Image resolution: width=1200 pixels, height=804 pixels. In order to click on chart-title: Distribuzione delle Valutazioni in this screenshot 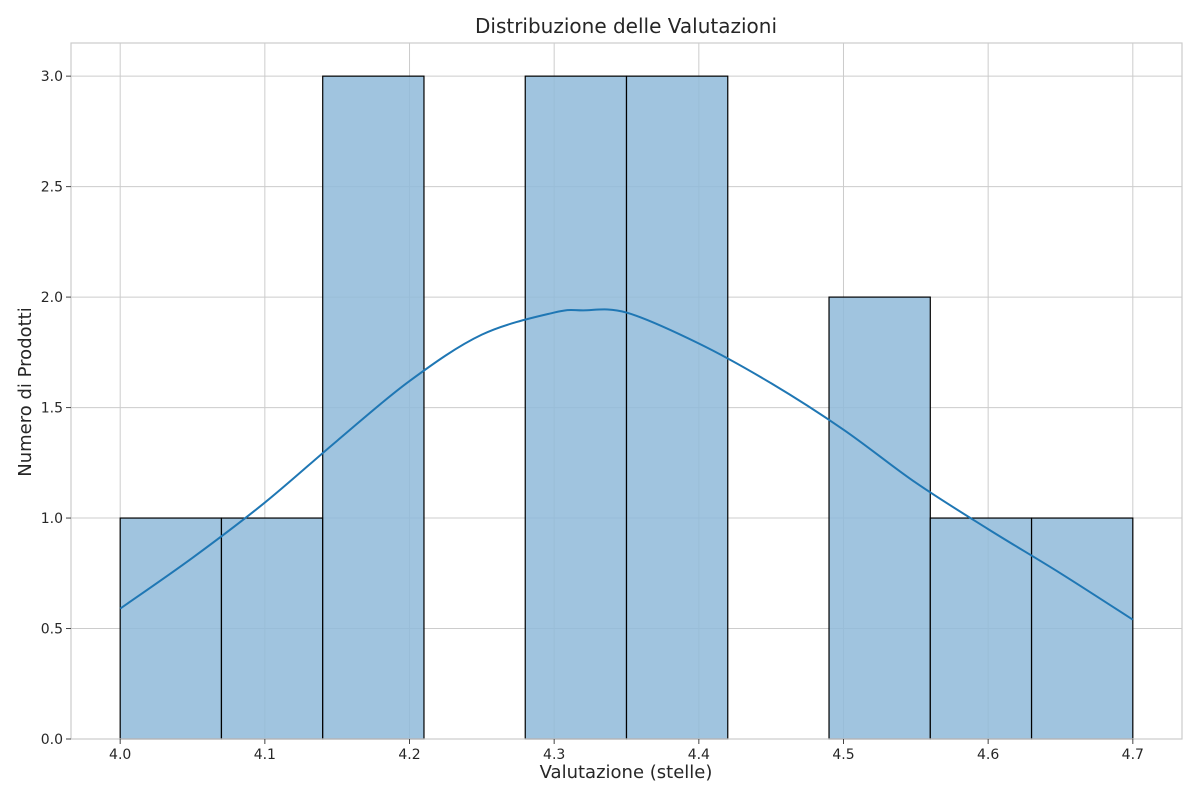, I will do `click(626, 26)`.